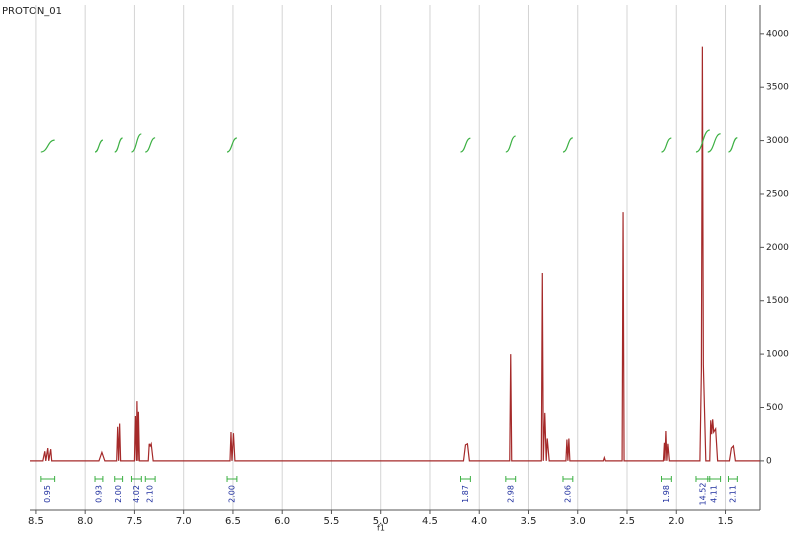  I want to click on integral-label: 0.93, so click(98, 494).